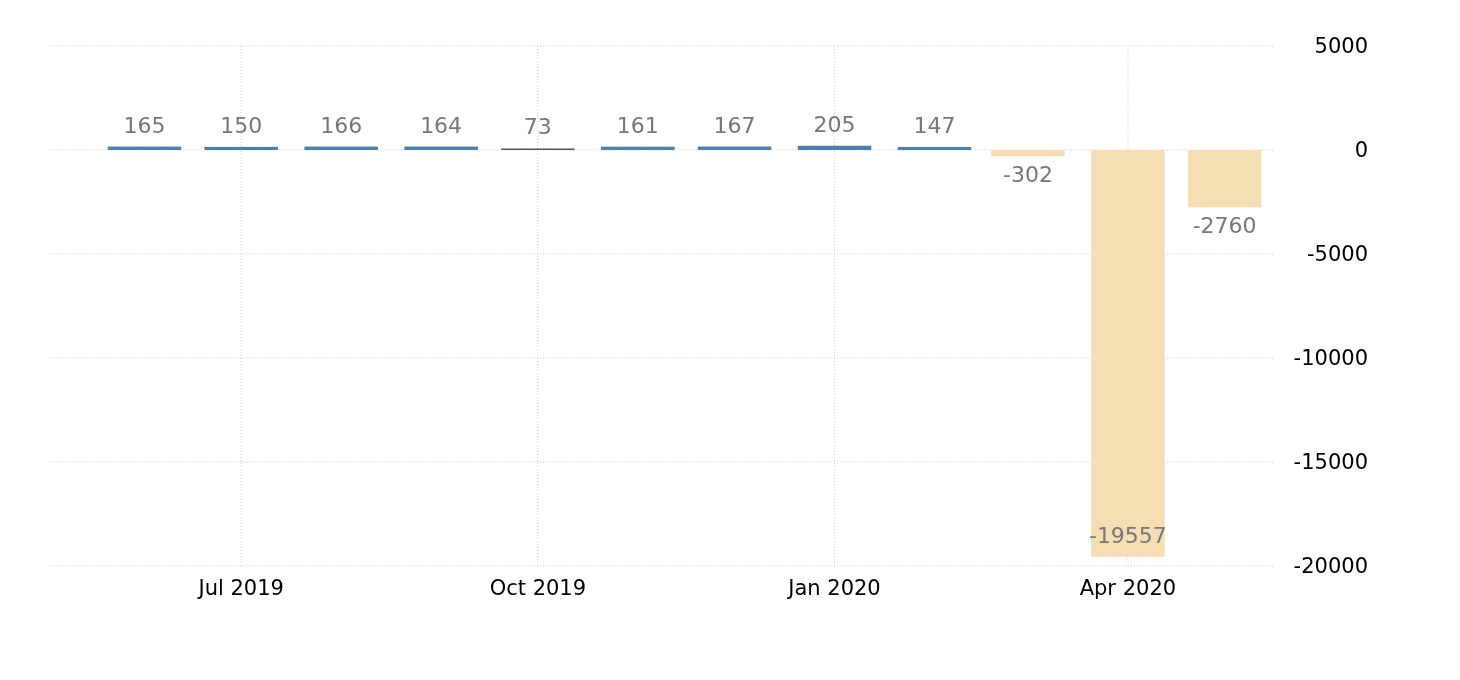 Image resolution: width=1460 pixels, height=680 pixels. Describe the element at coordinates (934, 125) in the screenshot. I see `data-label: 147` at that location.